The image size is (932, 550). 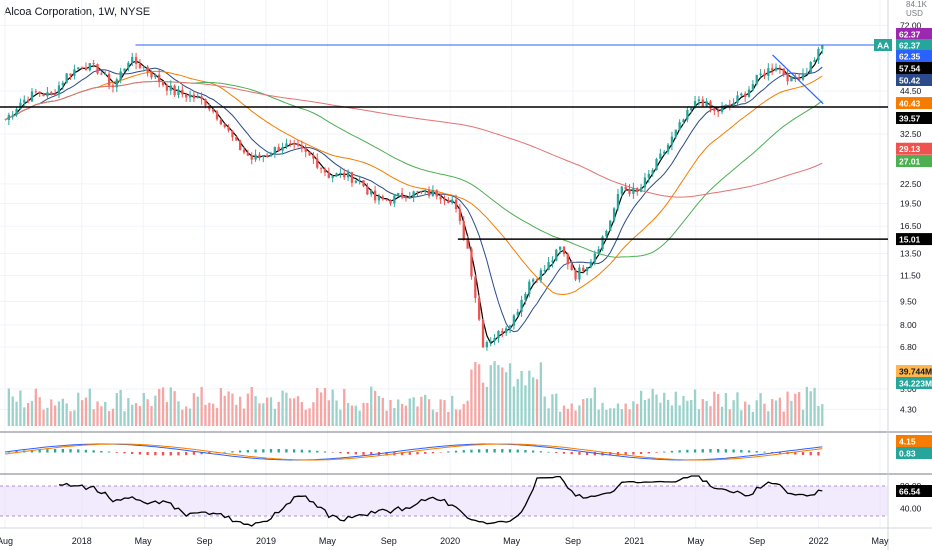 I want to click on time-label: May, so click(x=144, y=541).